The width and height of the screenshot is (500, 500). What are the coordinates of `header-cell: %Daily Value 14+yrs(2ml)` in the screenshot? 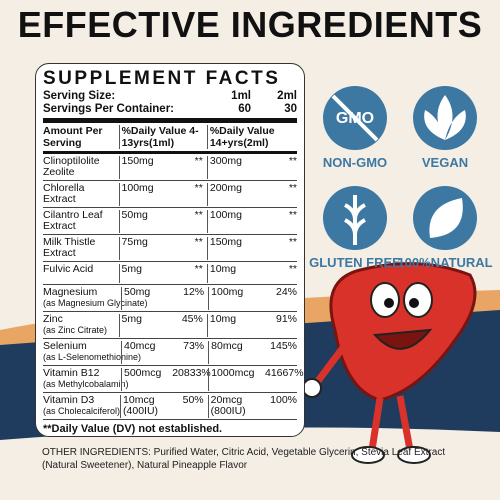 It's located at (251, 137).